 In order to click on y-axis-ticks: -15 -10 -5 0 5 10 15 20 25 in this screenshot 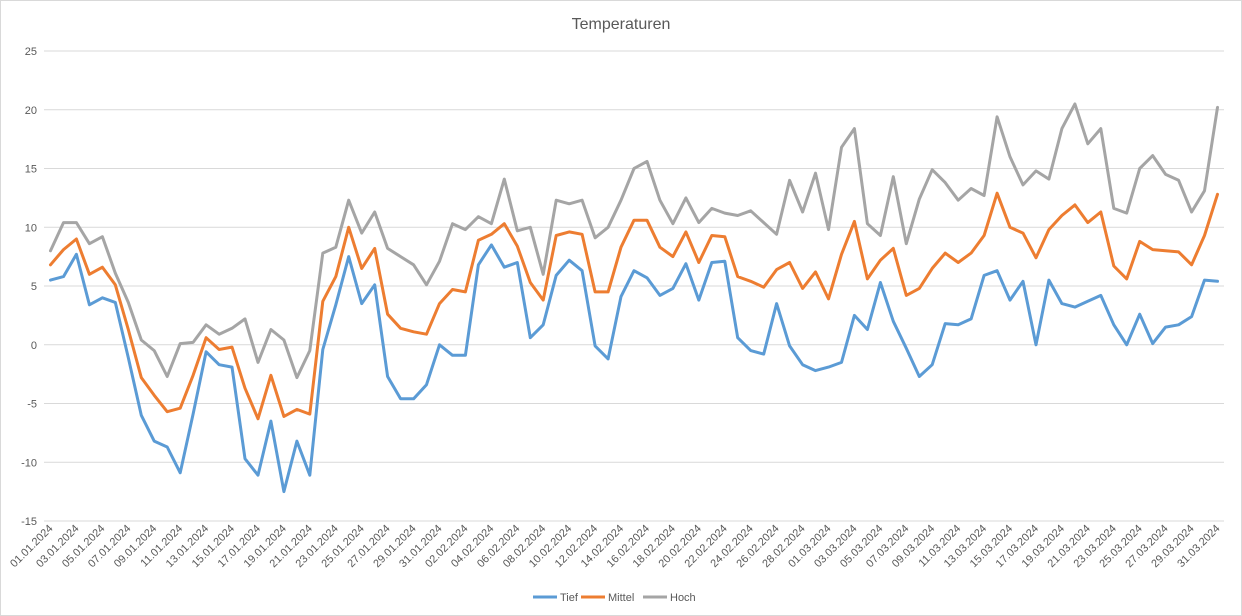, I will do `click(29, 287)`.